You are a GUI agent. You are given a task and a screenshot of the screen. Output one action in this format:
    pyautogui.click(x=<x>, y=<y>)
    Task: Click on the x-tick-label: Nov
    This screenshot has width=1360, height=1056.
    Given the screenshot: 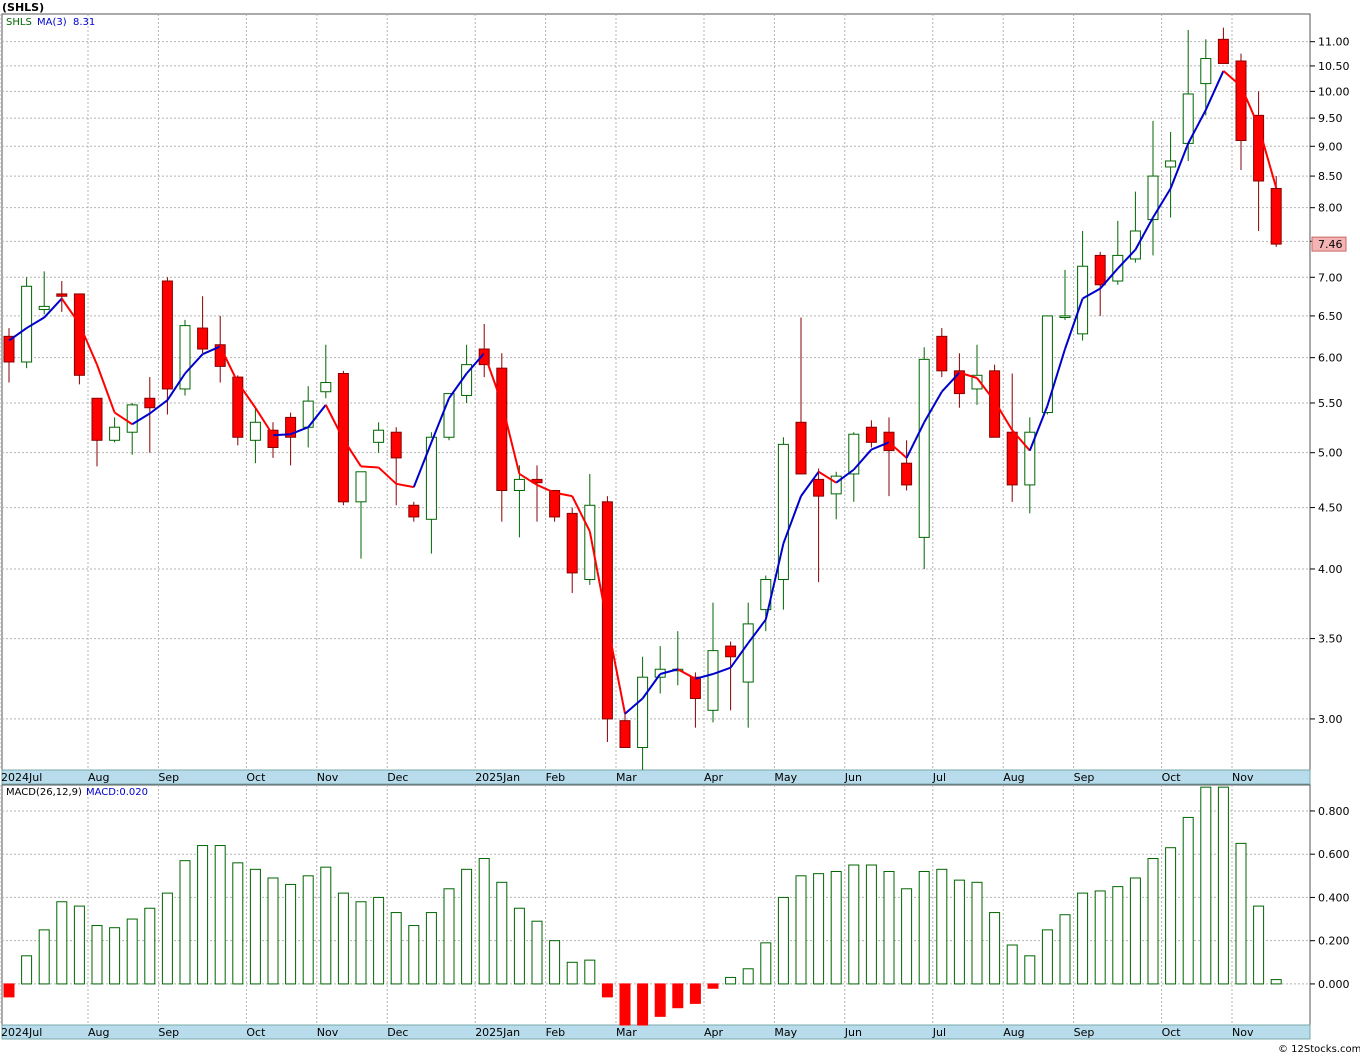 What is the action you would take?
    pyautogui.click(x=1243, y=777)
    